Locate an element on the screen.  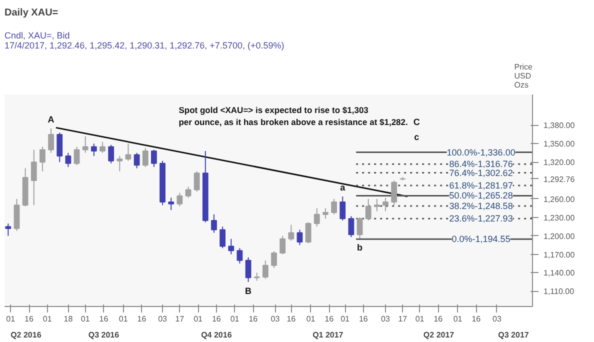
text: Q2 2016 is located at coordinates (26, 335).